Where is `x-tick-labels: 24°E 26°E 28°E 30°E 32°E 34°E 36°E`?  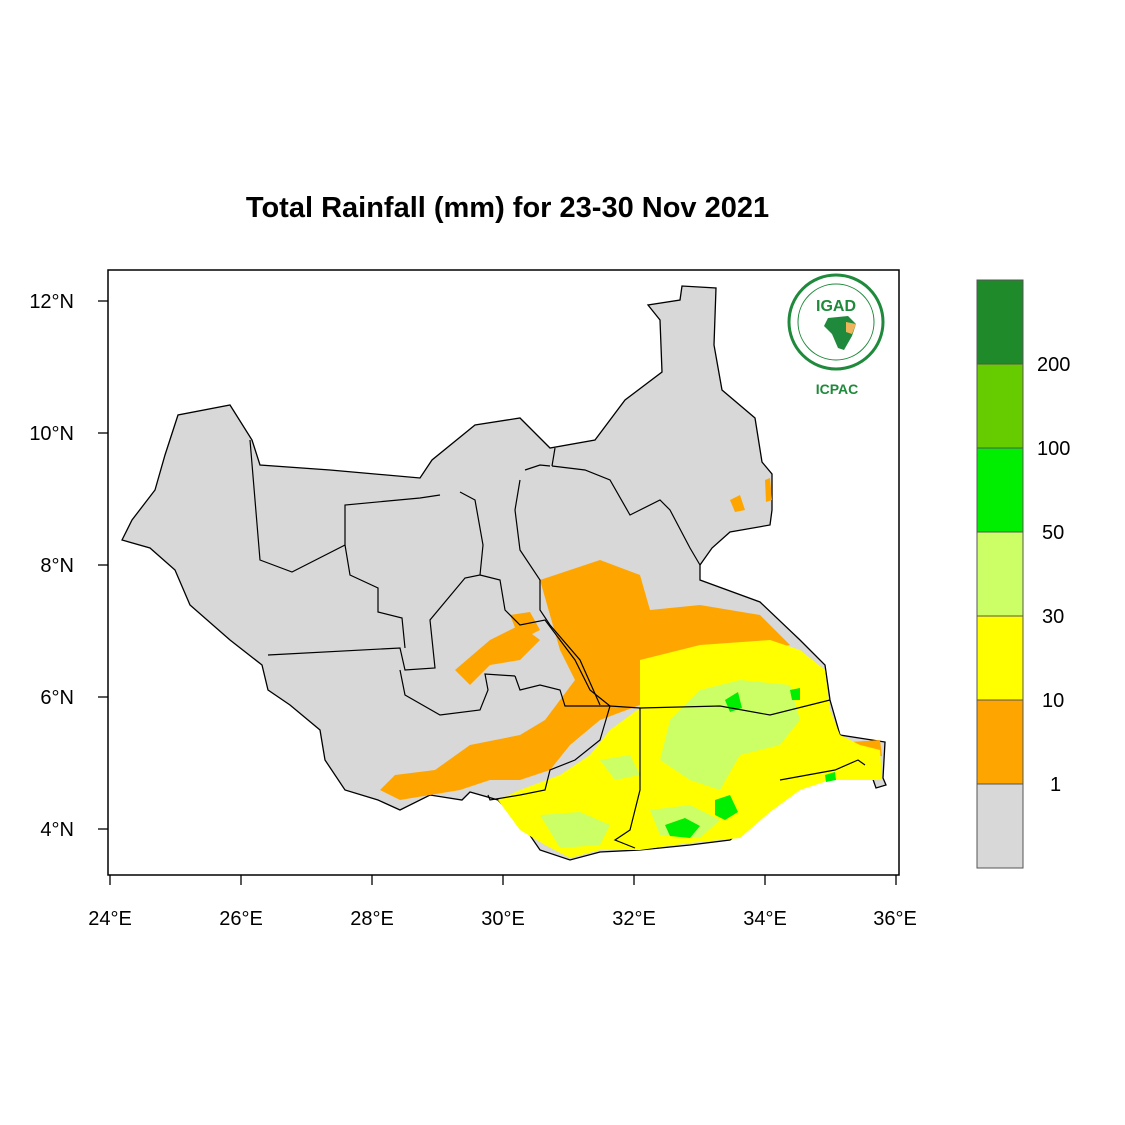 x-tick-labels: 24°E 26°E 28°E 30°E 32°E 34°E 36°E is located at coordinates (502, 919).